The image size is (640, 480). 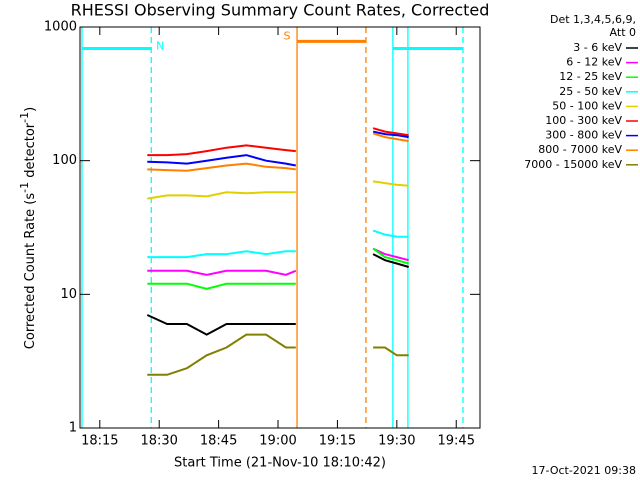 What do you see at coordinates (30, 271) in the screenshot?
I see `y-label-part: Corrected Count Rate (s` at bounding box center [30, 271].